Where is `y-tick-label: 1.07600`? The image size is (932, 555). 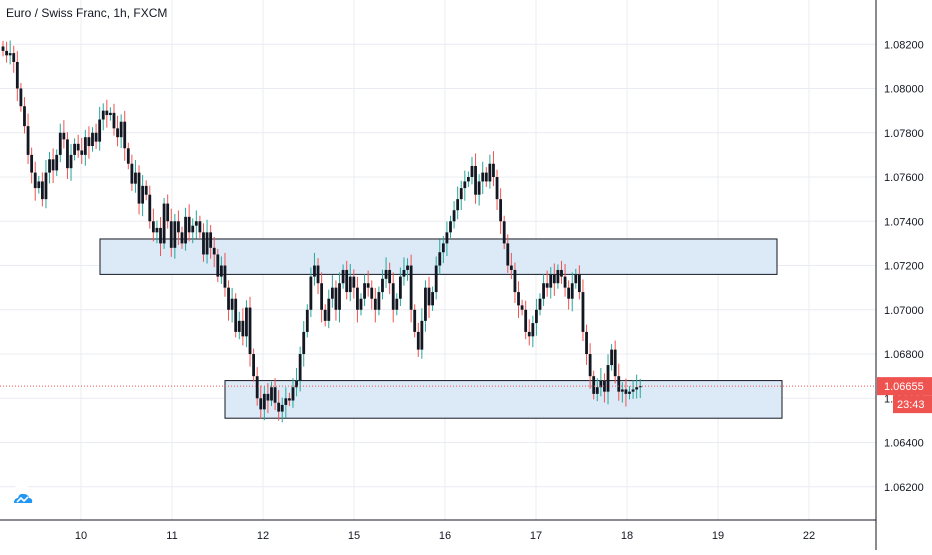
y-tick-label: 1.07600 is located at coordinates (904, 178).